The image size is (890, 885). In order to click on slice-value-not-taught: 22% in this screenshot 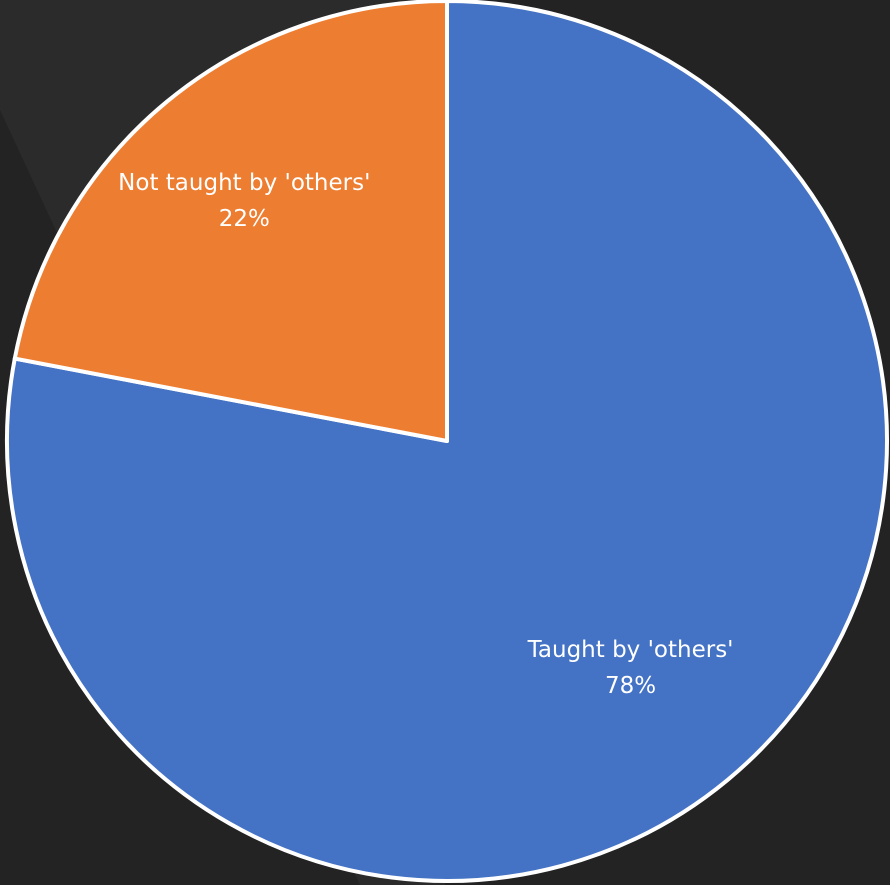, I will do `click(244, 219)`.